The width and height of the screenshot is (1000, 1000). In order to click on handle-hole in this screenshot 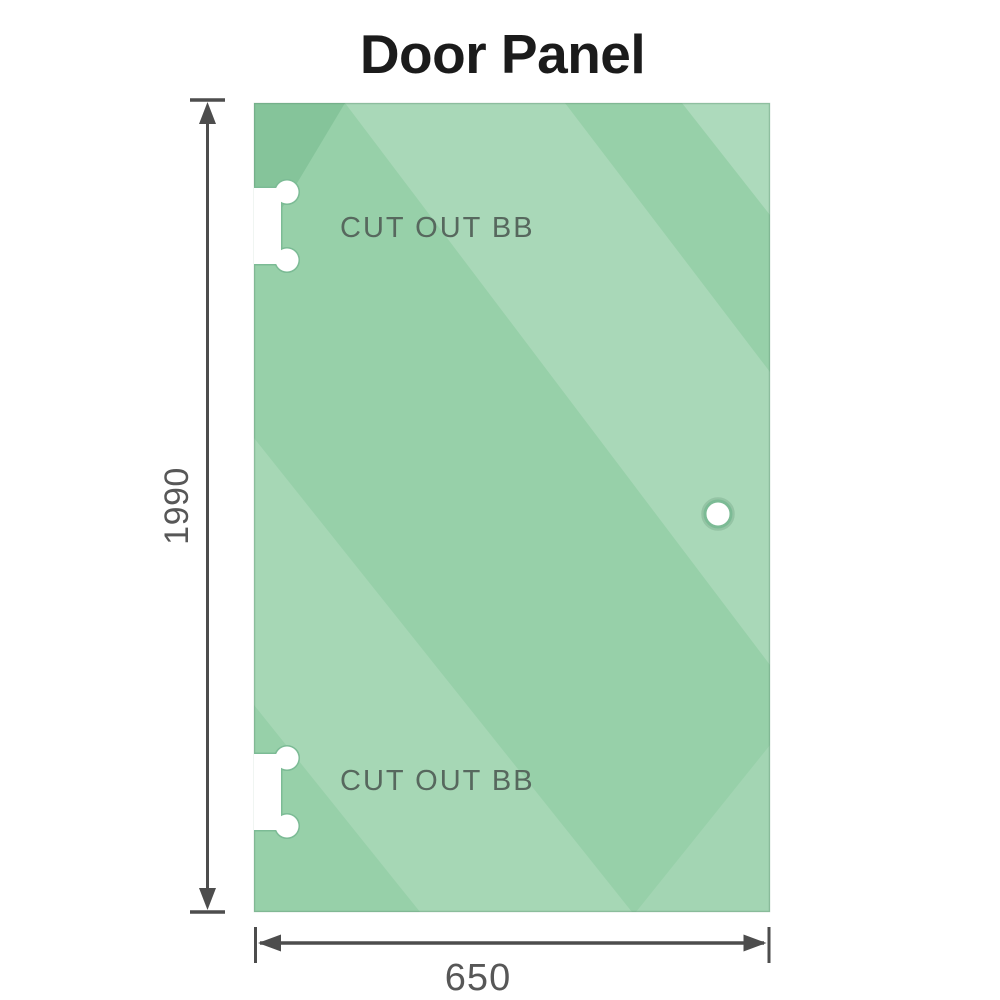, I will do `click(718, 514)`.